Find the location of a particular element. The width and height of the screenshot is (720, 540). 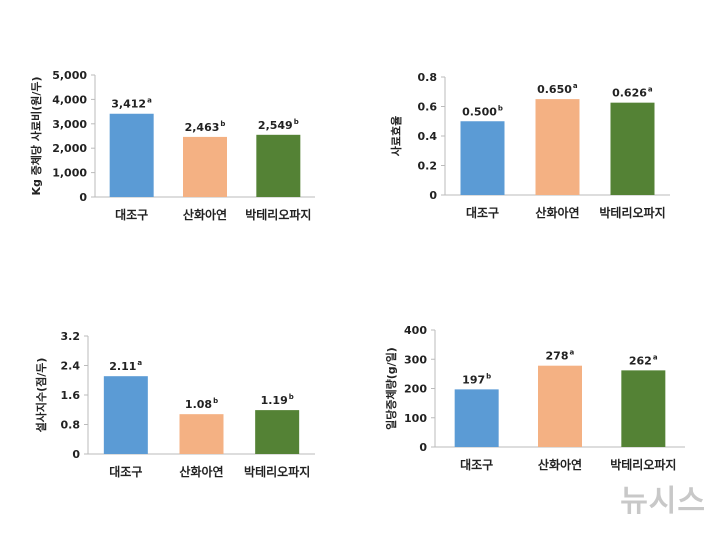

y-tick-label: 2,000 is located at coordinates (69, 148).